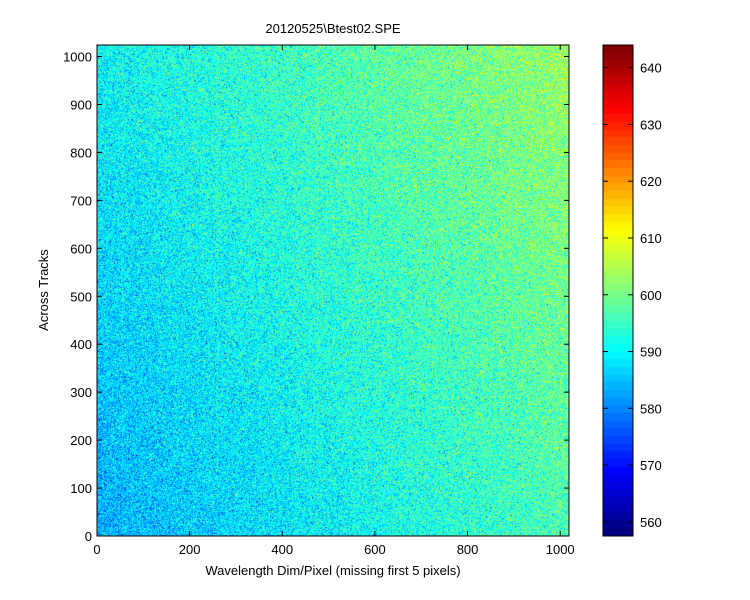 The image size is (750, 600). I want to click on x-tick-label: 1000, so click(560, 549).